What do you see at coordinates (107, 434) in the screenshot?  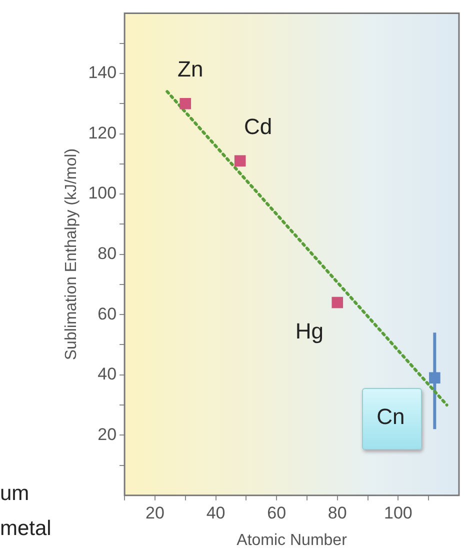 I see `y-tick-label: 20` at bounding box center [107, 434].